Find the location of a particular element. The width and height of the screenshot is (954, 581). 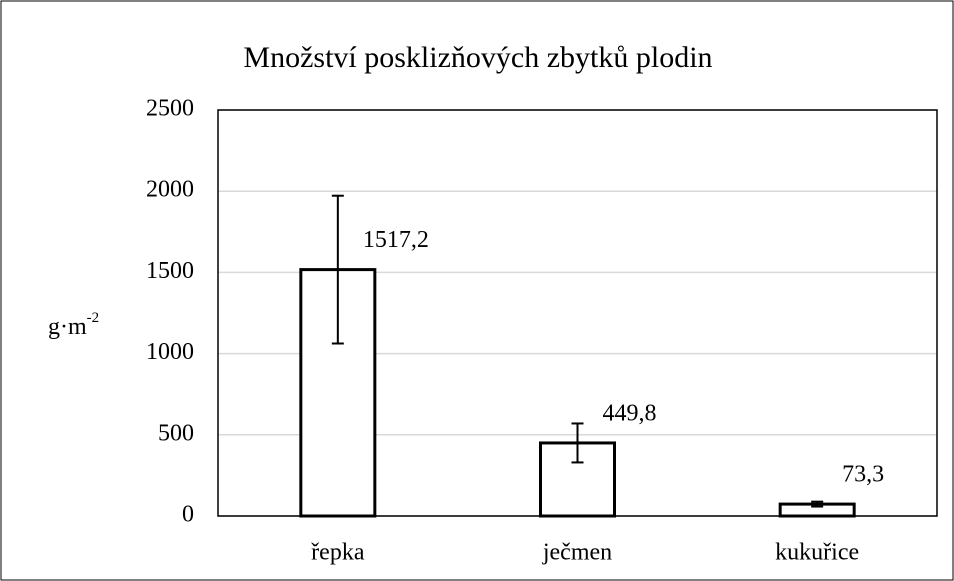

y-tick-label: 0 is located at coordinates (188, 515).